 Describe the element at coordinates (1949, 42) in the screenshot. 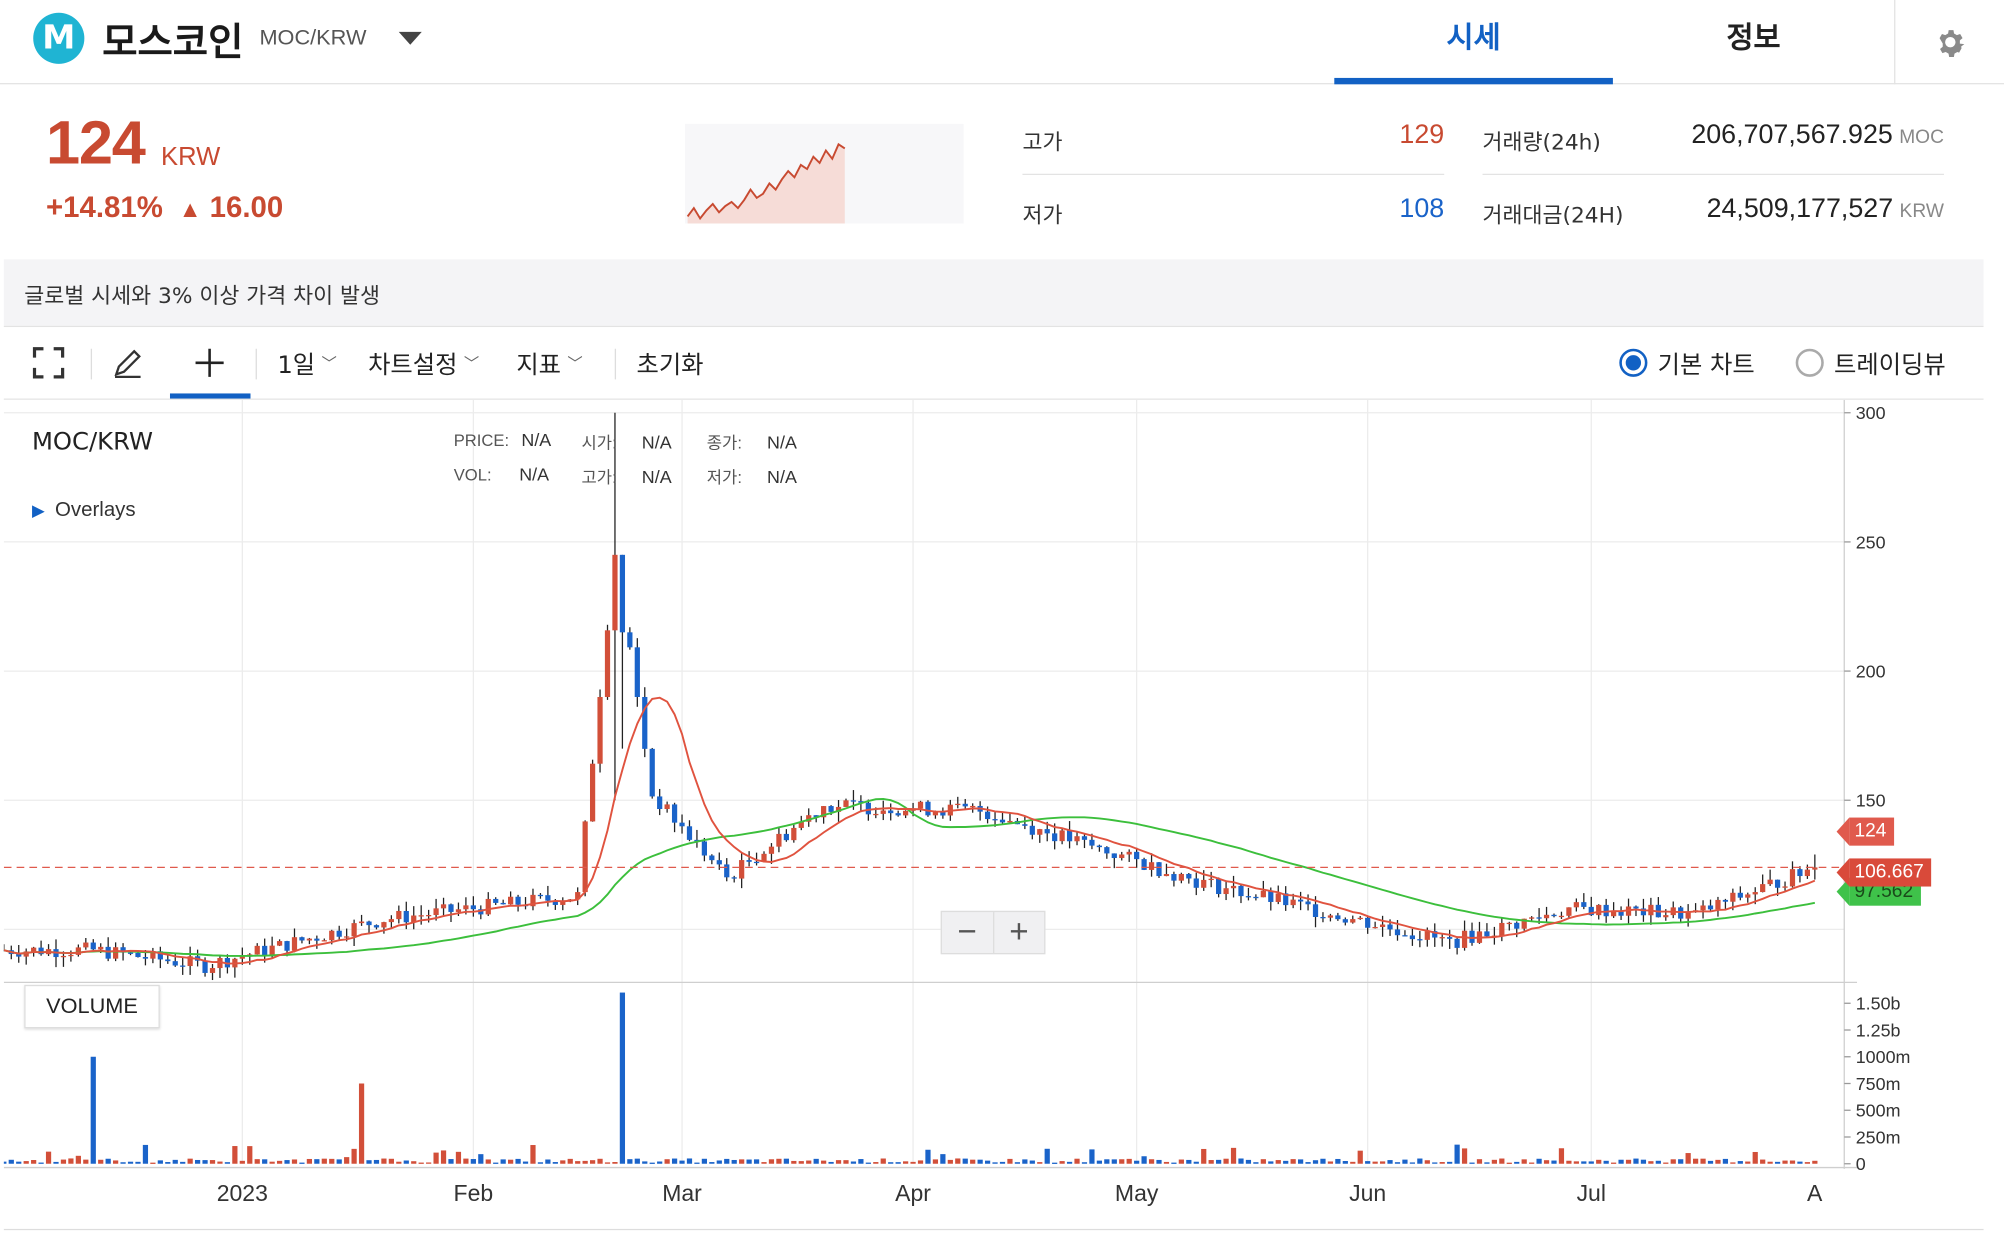

I see `settings-gear-icon` at that location.